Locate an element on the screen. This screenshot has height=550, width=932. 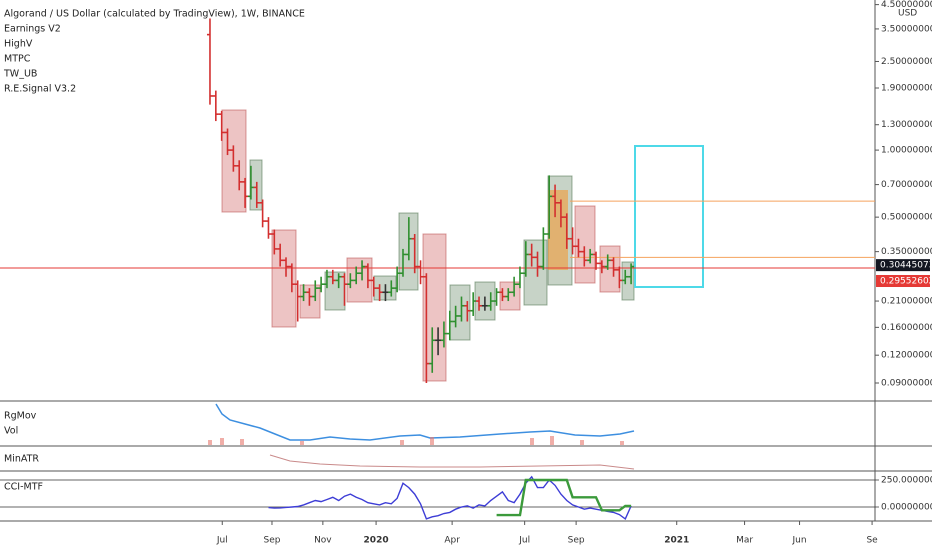
indicator-label: HighV is located at coordinates (18, 44).